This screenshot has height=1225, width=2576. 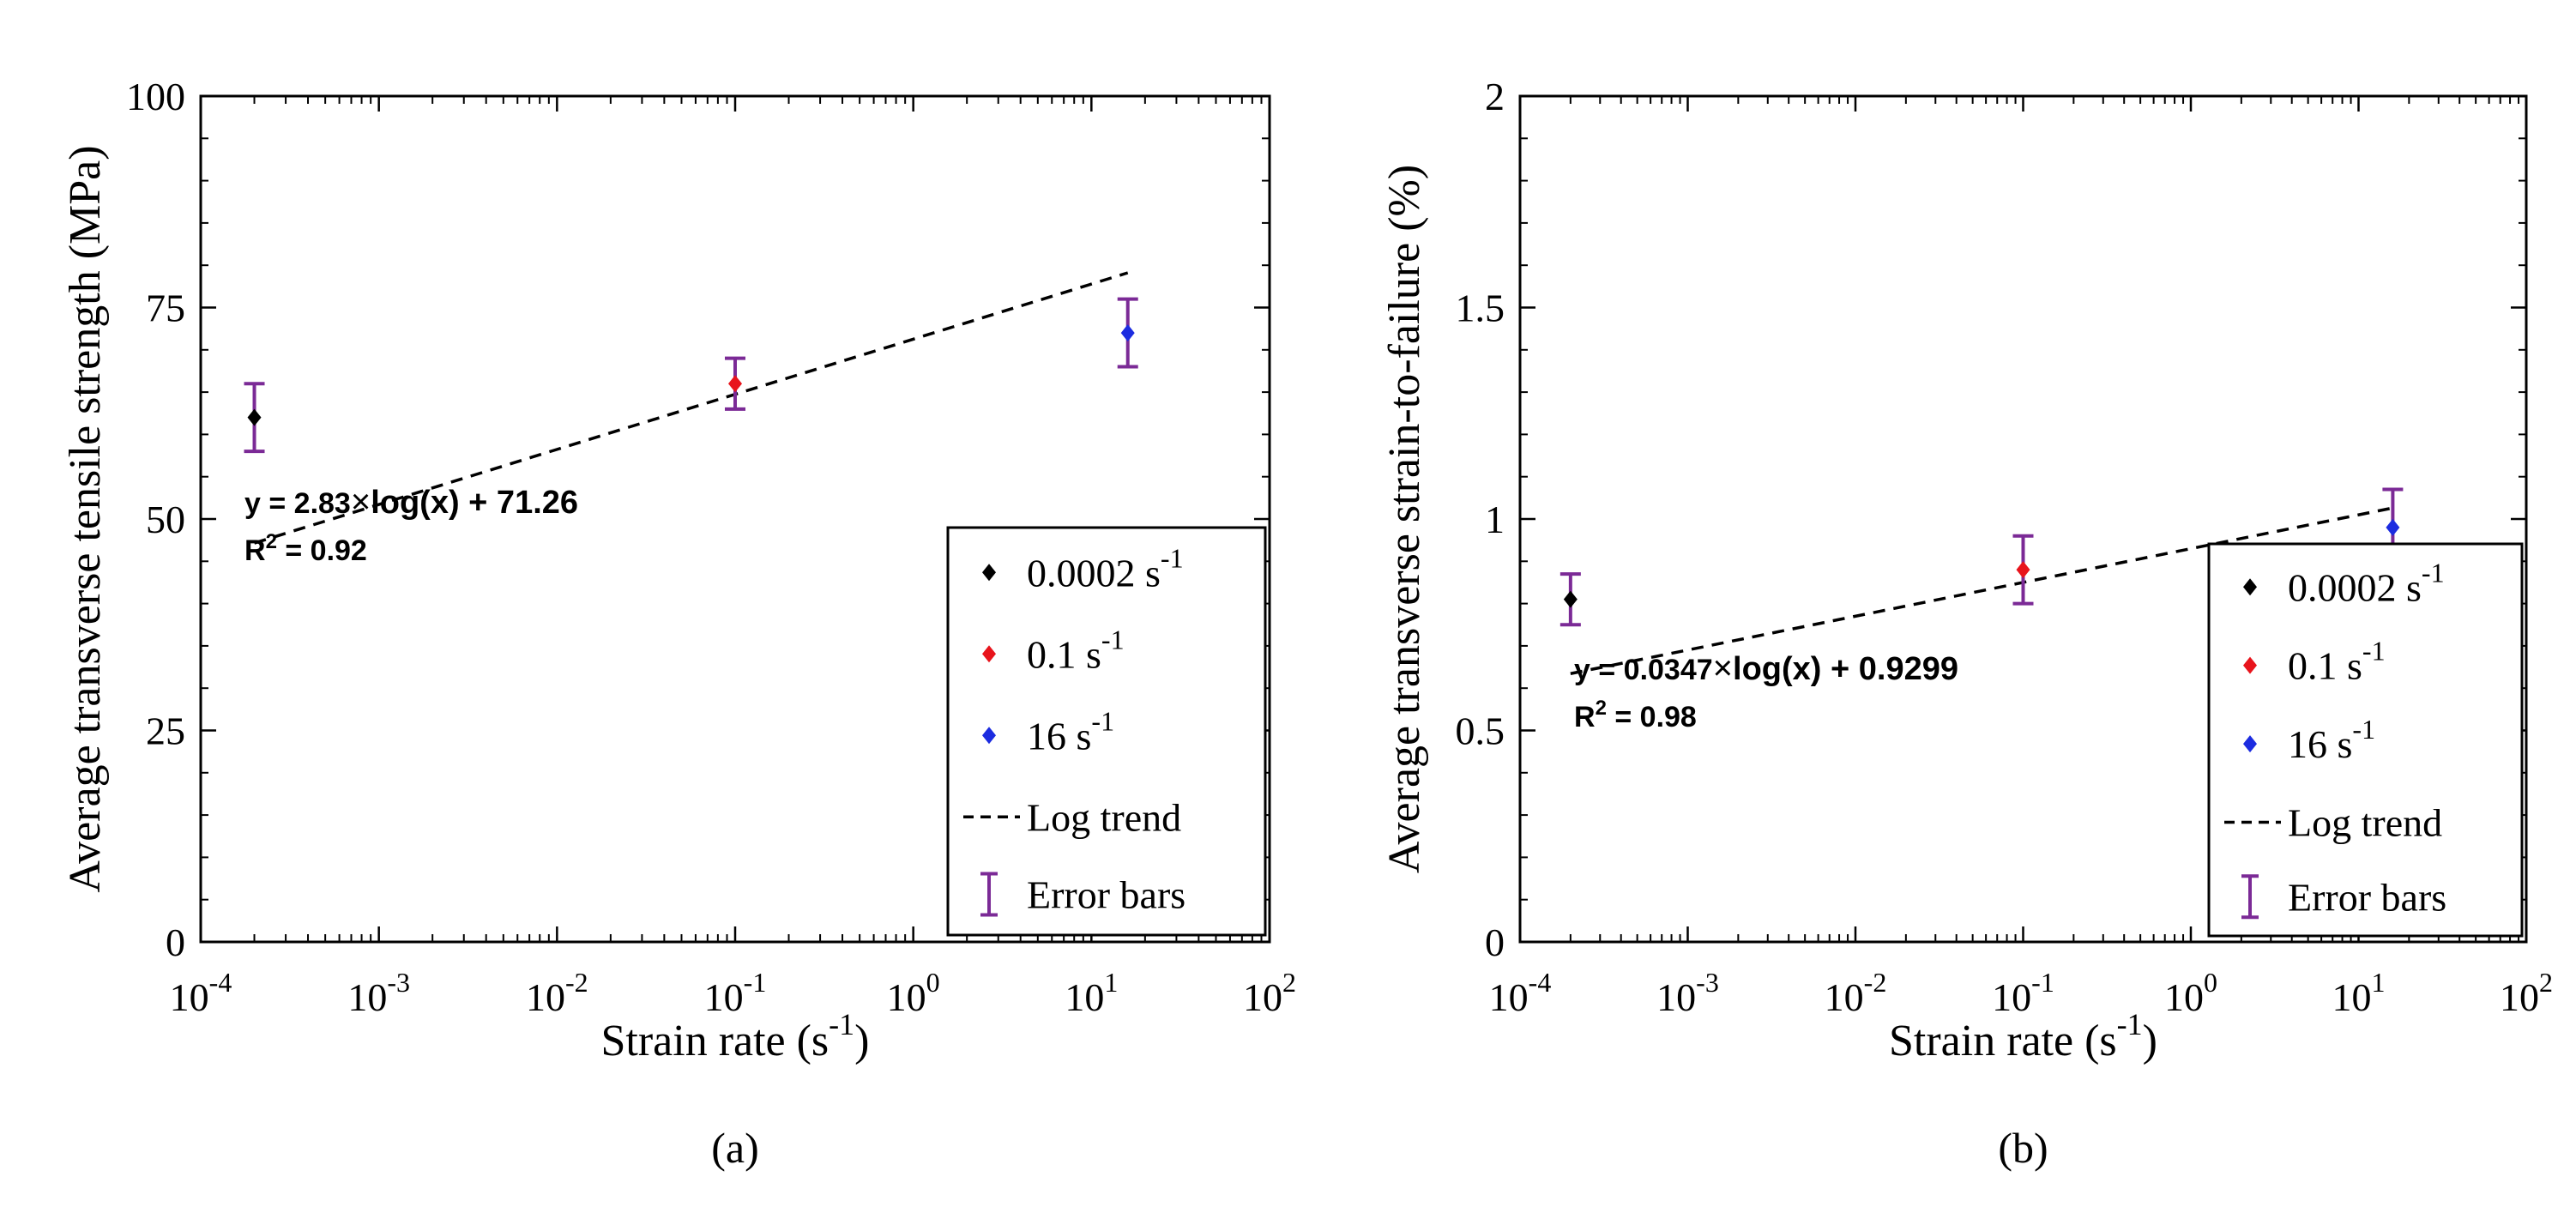 I want to click on r-squared-label: R2 = 0.92, so click(x=305, y=548).